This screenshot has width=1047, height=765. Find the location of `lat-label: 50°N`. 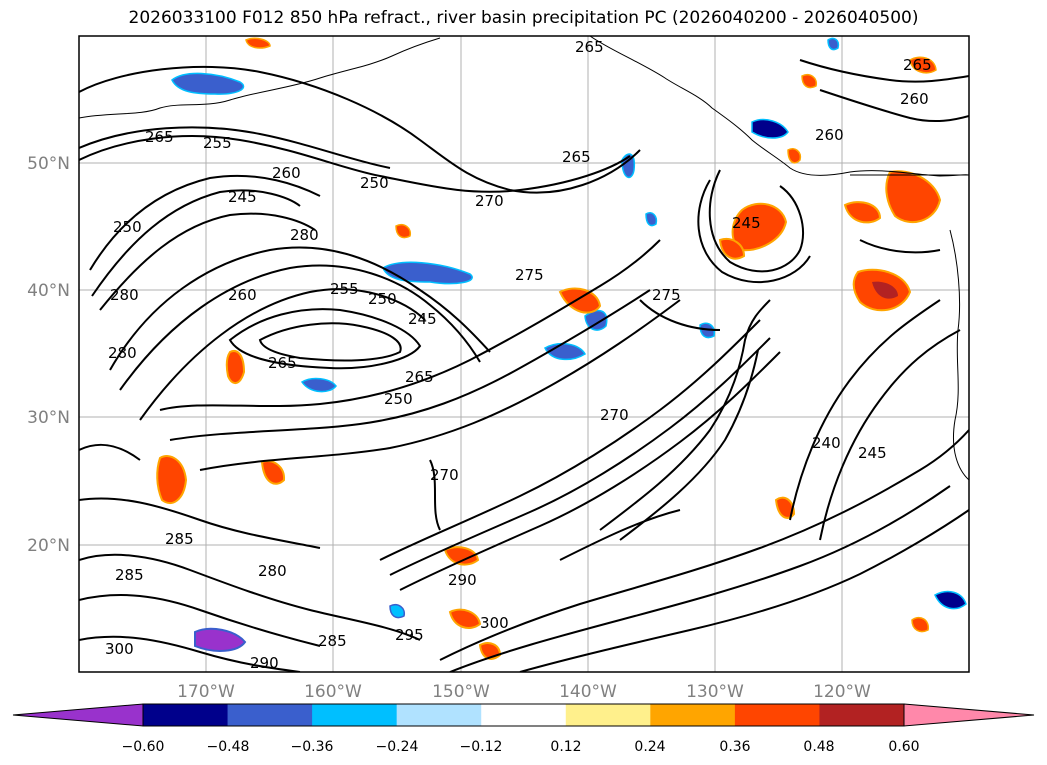

lat-label: 50°N is located at coordinates (48, 164).